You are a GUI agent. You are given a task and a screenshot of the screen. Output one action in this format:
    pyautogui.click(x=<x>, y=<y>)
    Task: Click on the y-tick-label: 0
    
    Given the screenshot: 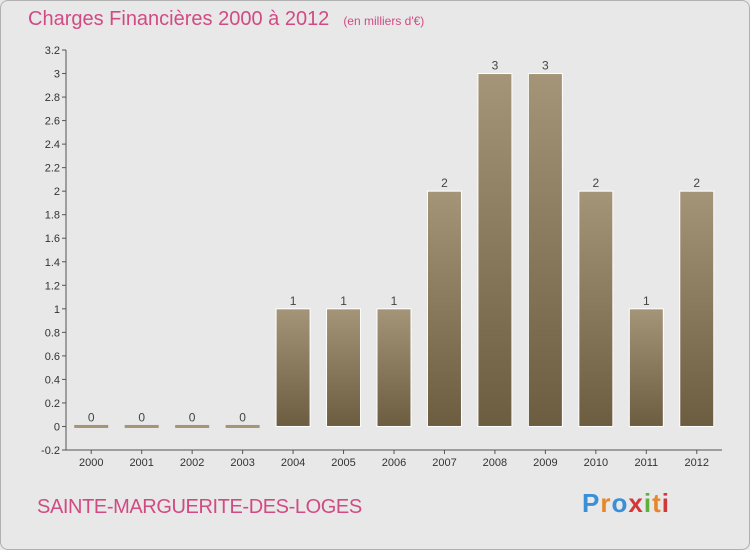 What is the action you would take?
    pyautogui.click(x=57, y=427)
    